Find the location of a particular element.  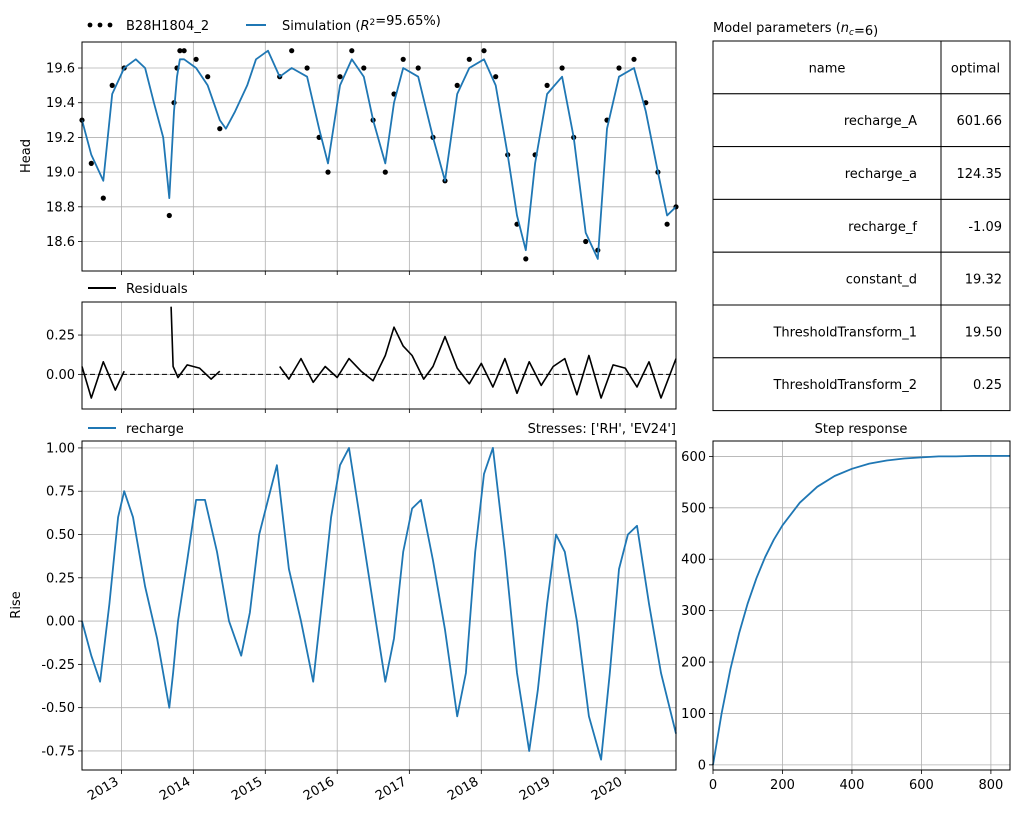

head-legend: B28H1804_2 Simulation (R2=95.65%) is located at coordinates (264, 24).